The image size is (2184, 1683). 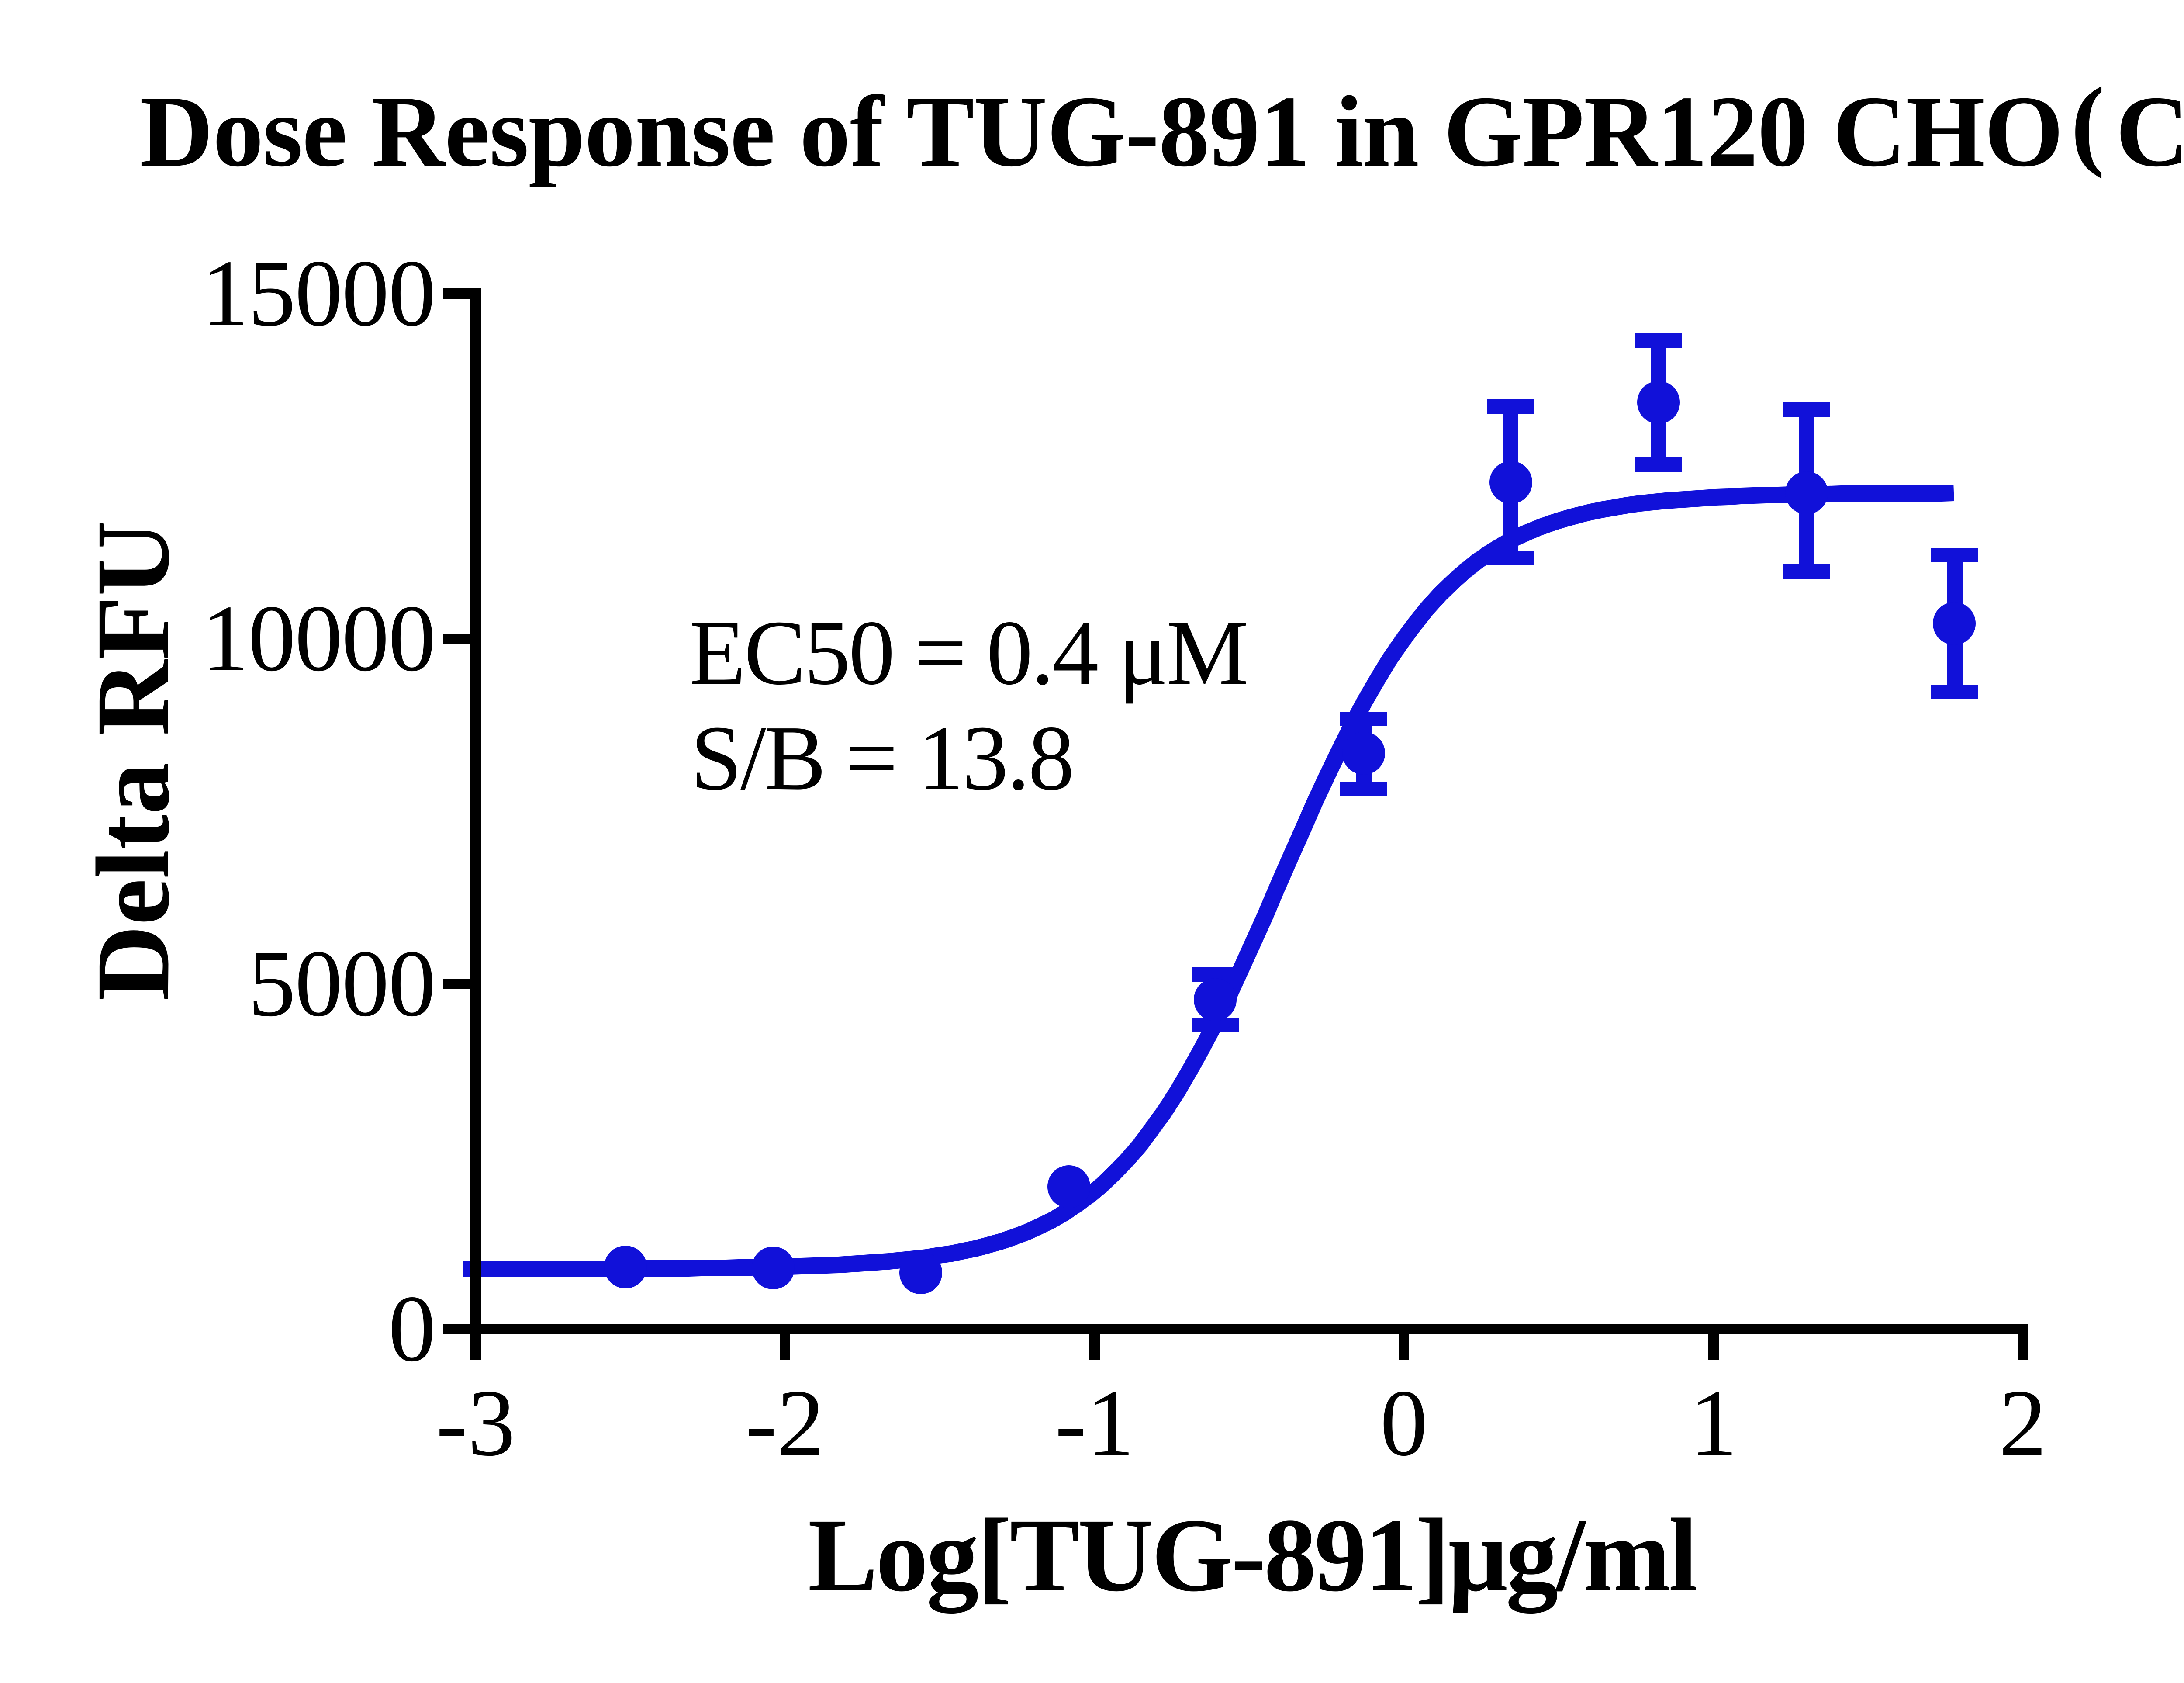 I want to click on svg-text: 2, so click(x=2023, y=1423).